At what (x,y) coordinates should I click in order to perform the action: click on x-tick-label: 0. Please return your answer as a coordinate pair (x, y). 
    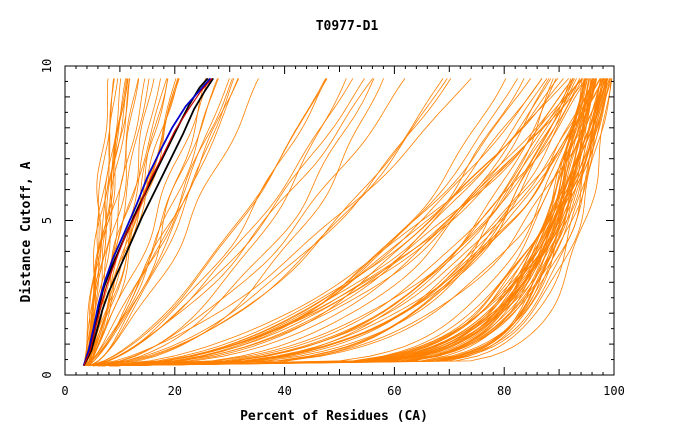
    Looking at the image, I should click on (64, 391).